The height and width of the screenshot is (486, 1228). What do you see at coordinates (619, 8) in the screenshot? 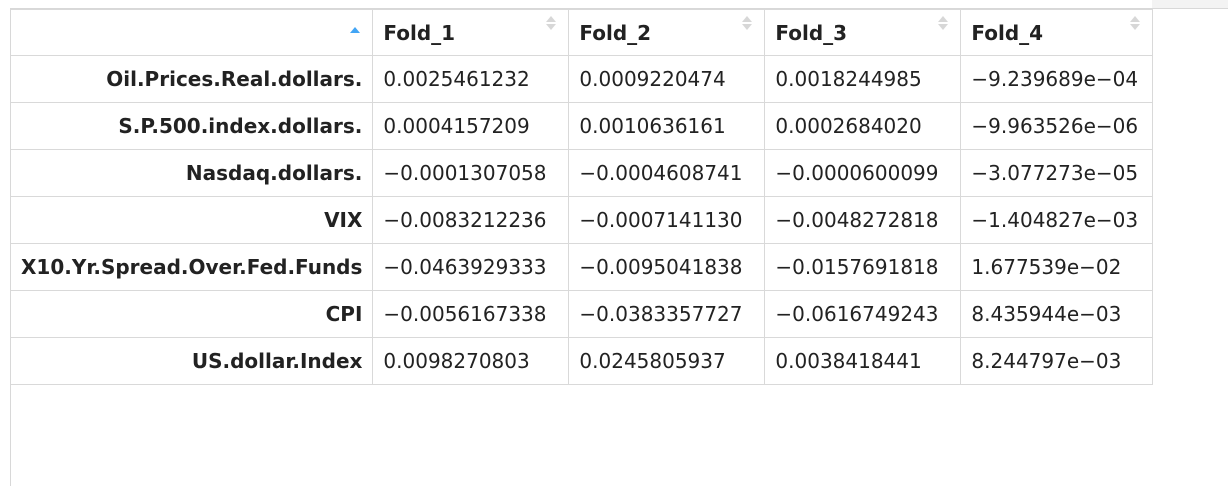
I see `viewer-top-border` at bounding box center [619, 8].